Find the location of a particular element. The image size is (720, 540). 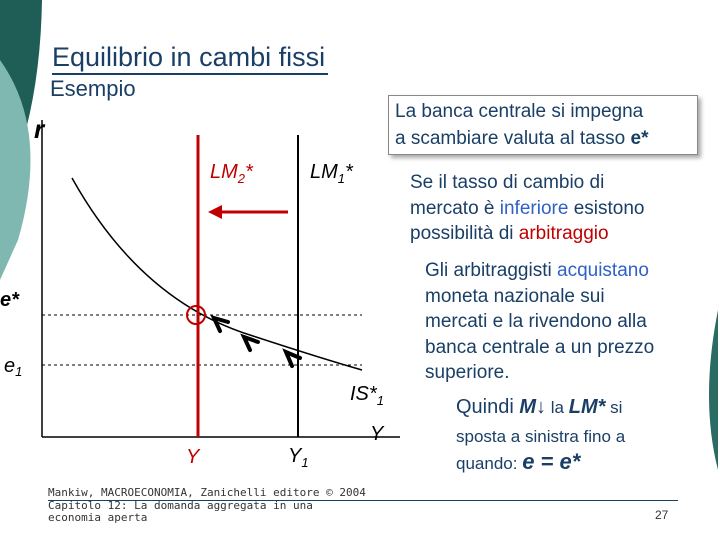

e1-label: e1 is located at coordinates (13, 367).